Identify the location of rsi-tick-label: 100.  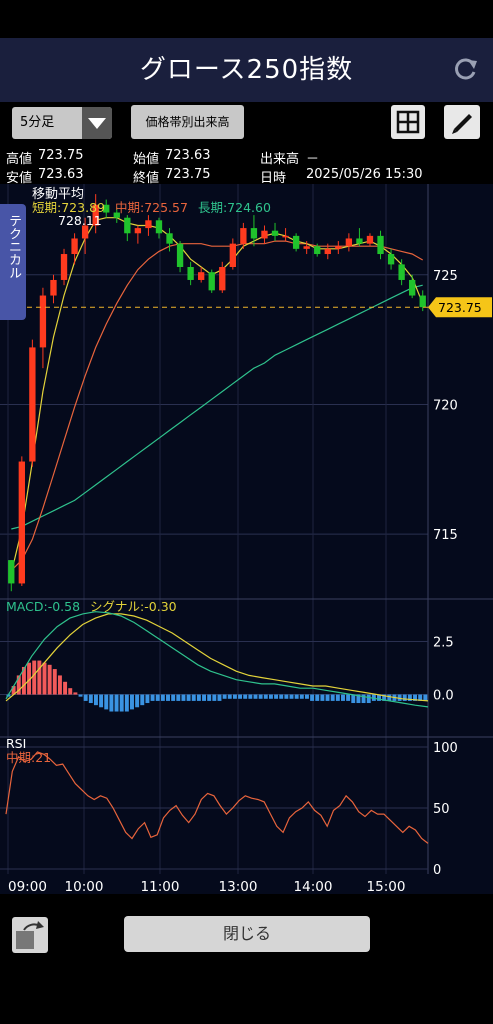
(445, 748).